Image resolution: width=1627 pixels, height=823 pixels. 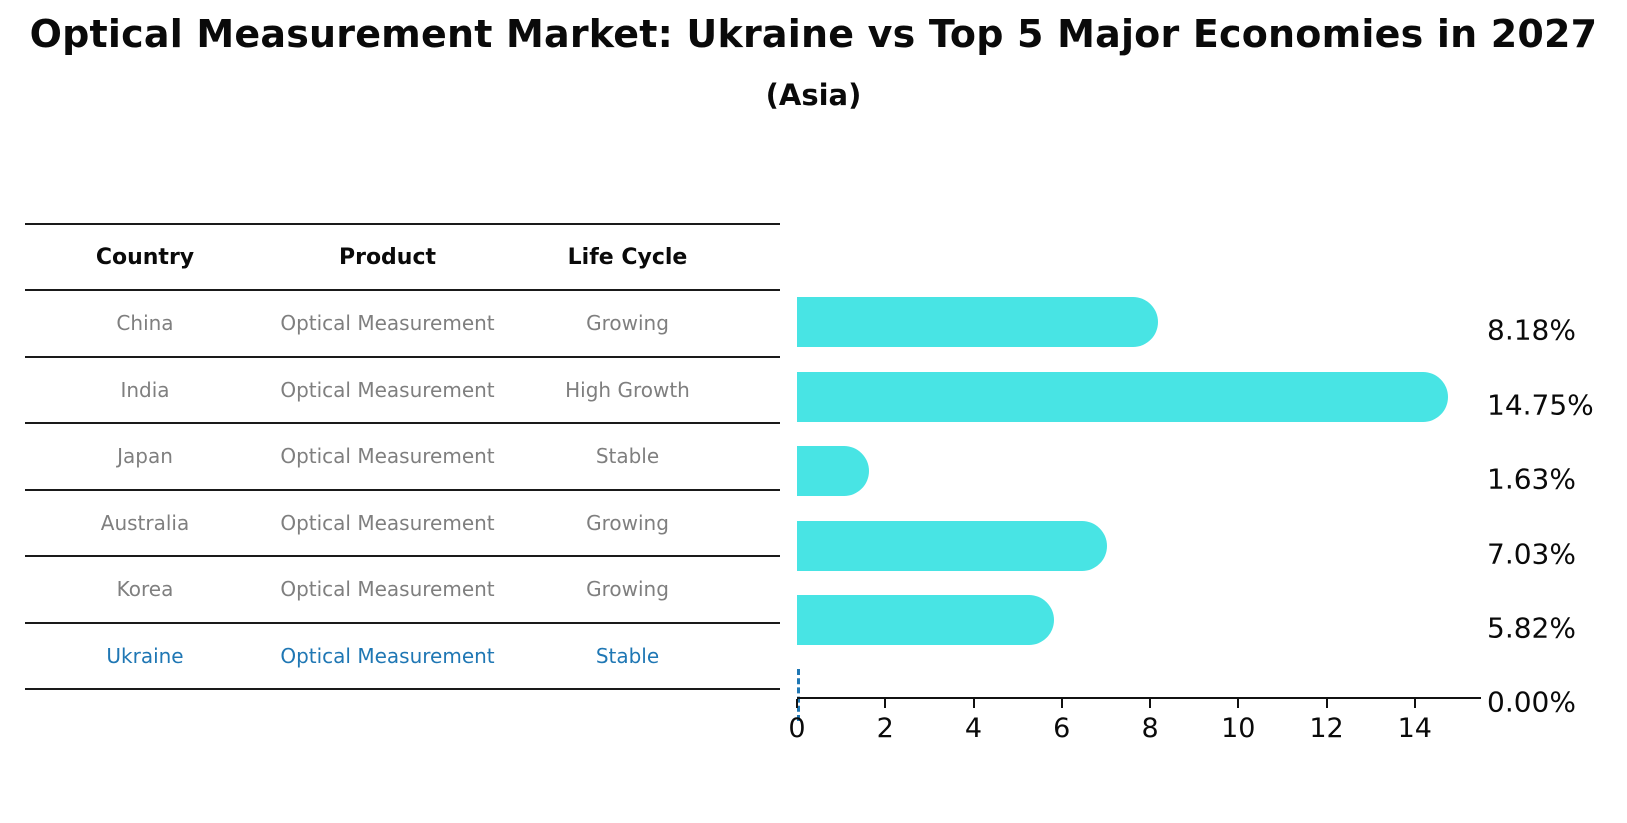 I want to click on bar-row-ukraine: 0.00%, so click(x=1212, y=702).